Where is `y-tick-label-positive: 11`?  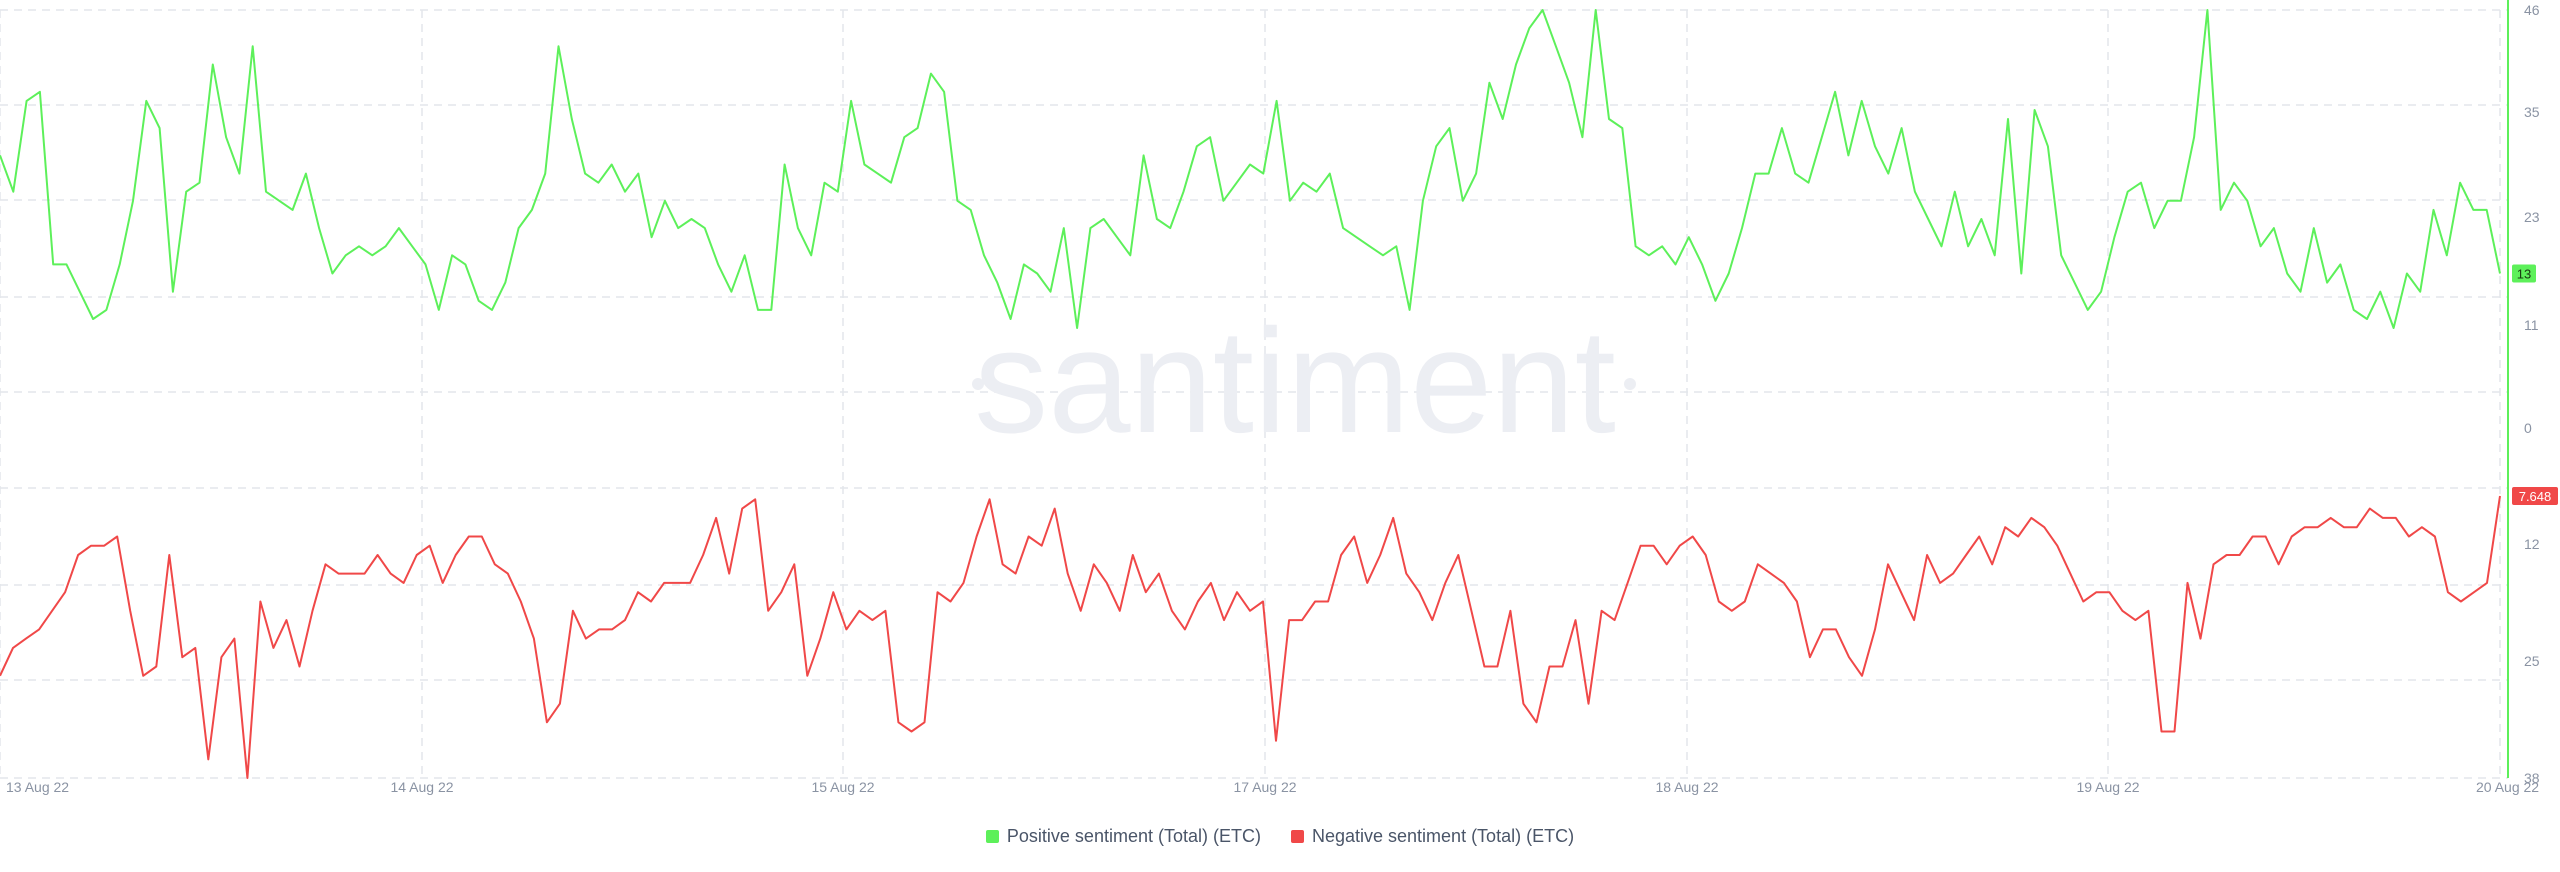 y-tick-label-positive: 11 is located at coordinates (2531, 325).